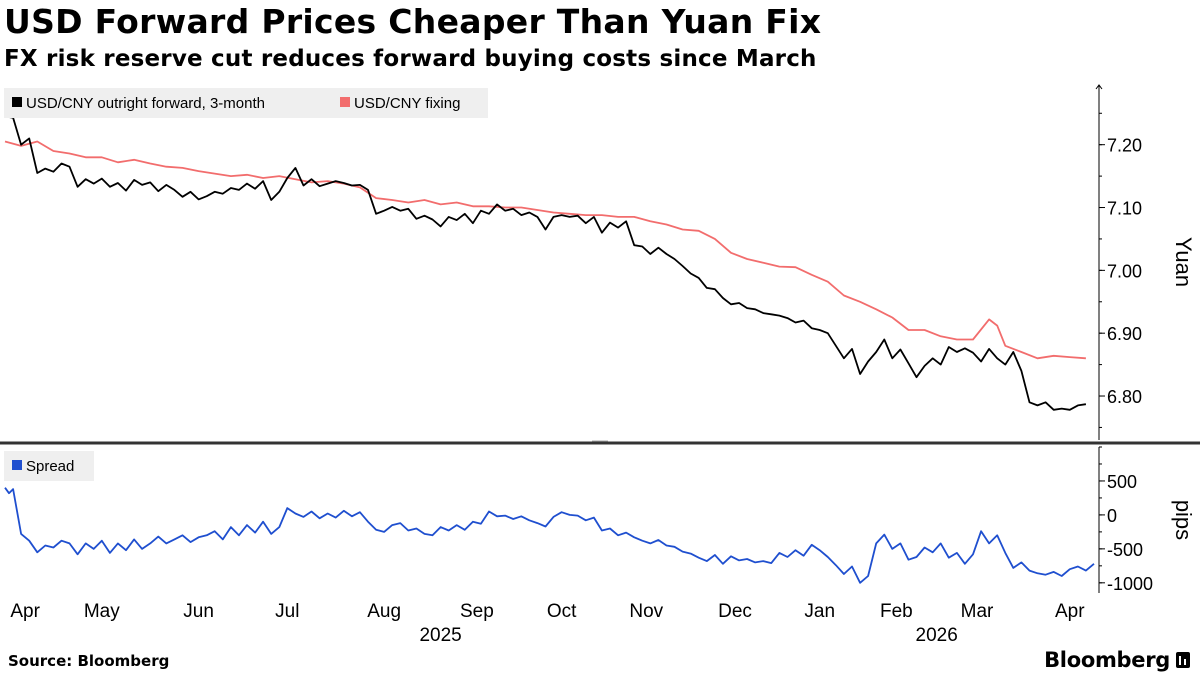 This screenshot has height=675, width=1200. What do you see at coordinates (1130, 584) in the screenshot?
I see `bottom-y-tick-label: -1000` at bounding box center [1130, 584].